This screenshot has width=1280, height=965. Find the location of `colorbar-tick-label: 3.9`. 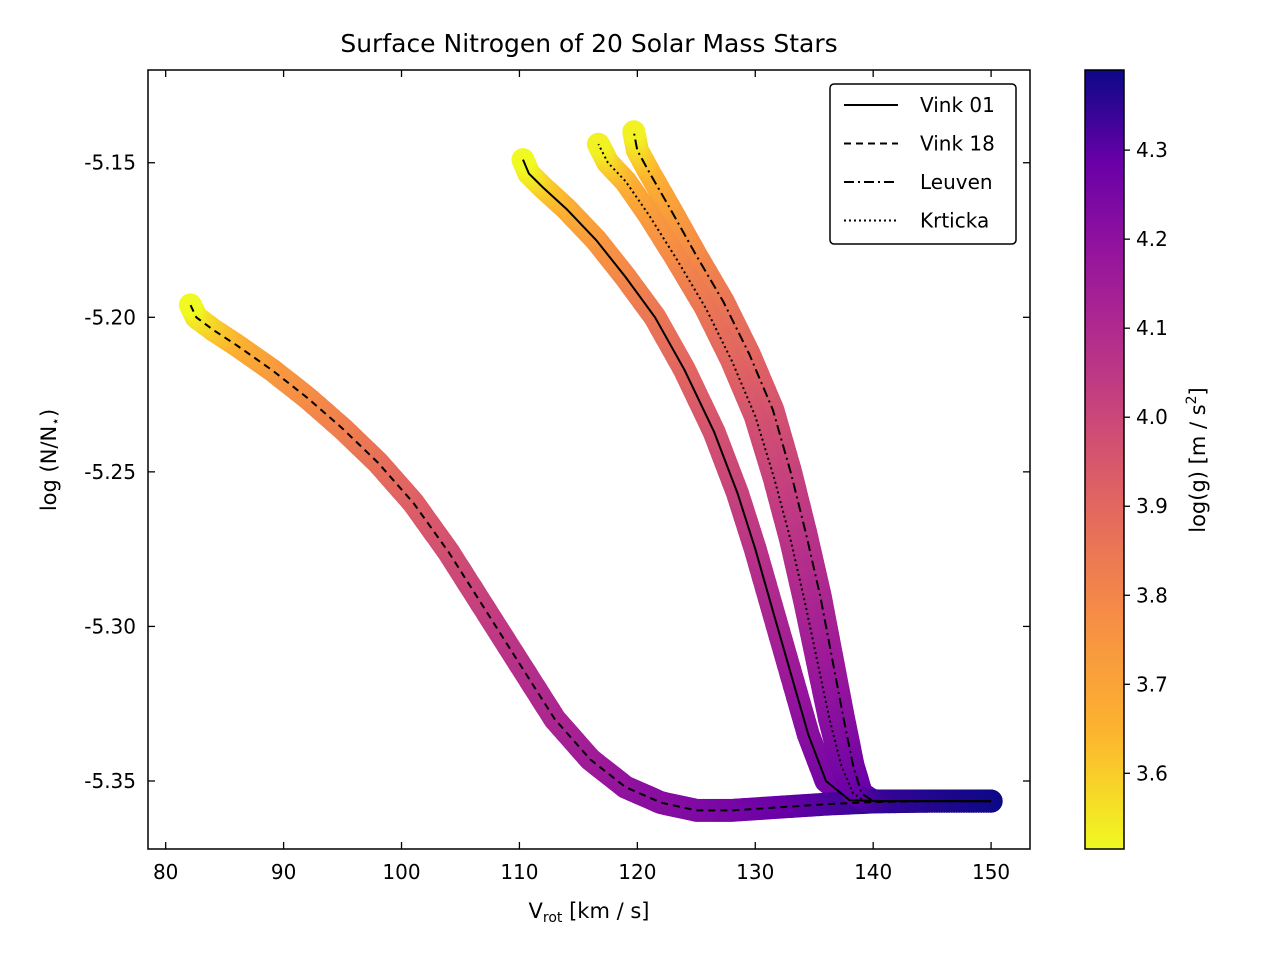

colorbar-tick-label: 3.9 is located at coordinates (1152, 506).